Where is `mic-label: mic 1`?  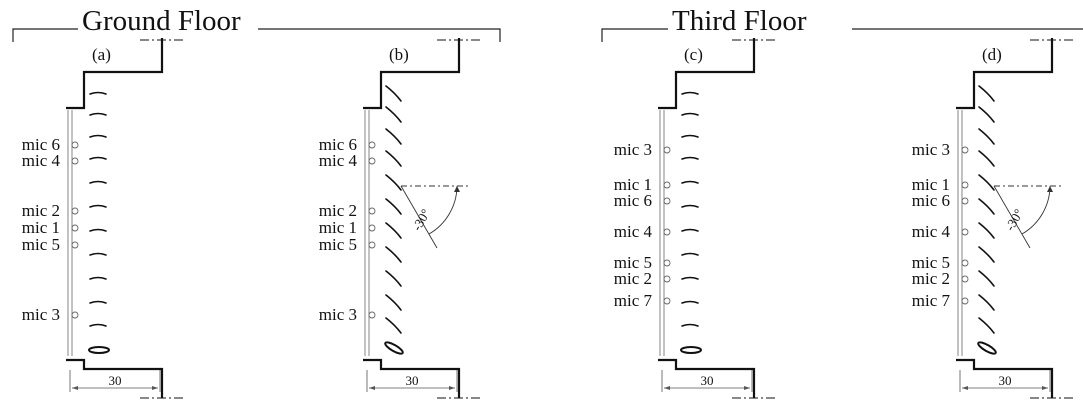 mic-label: mic 1 is located at coordinates (338, 227).